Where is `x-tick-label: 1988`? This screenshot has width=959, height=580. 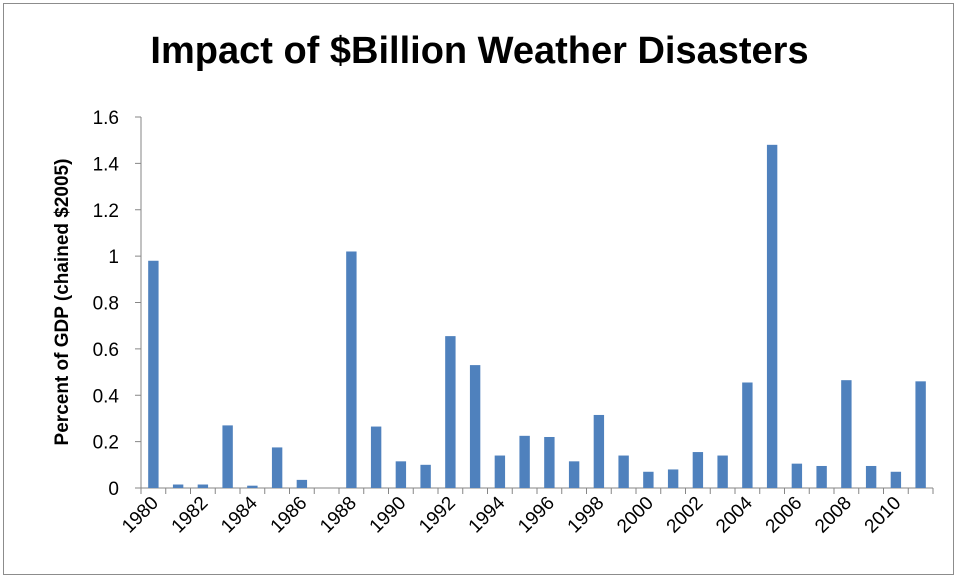
x-tick-label: 1988 is located at coordinates (338, 515).